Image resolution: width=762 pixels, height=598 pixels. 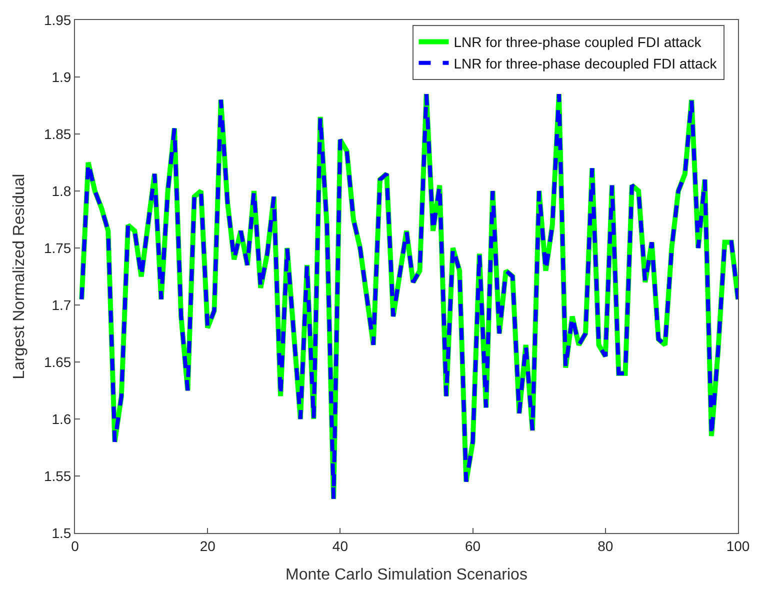 What do you see at coordinates (586, 63) in the screenshot?
I see `legend-label: LNR for three-phase decoupled FDI attack` at bounding box center [586, 63].